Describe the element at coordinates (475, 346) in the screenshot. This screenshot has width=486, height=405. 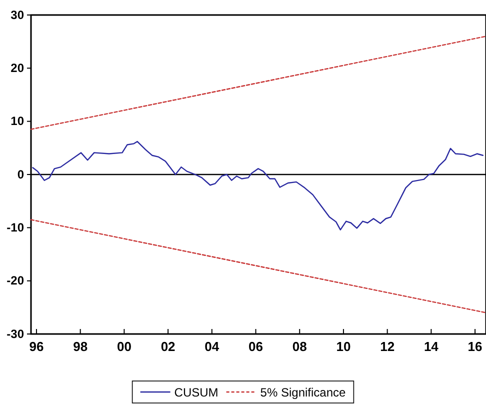
I see `x-tick-label: 16` at that location.